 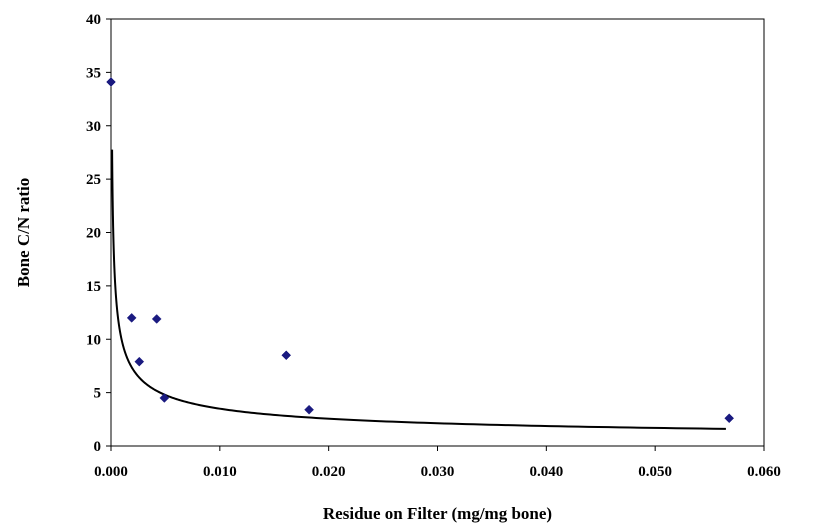 I want to click on x-axis-title: Residue on Filter (mg/mg bone), so click(x=437, y=513).